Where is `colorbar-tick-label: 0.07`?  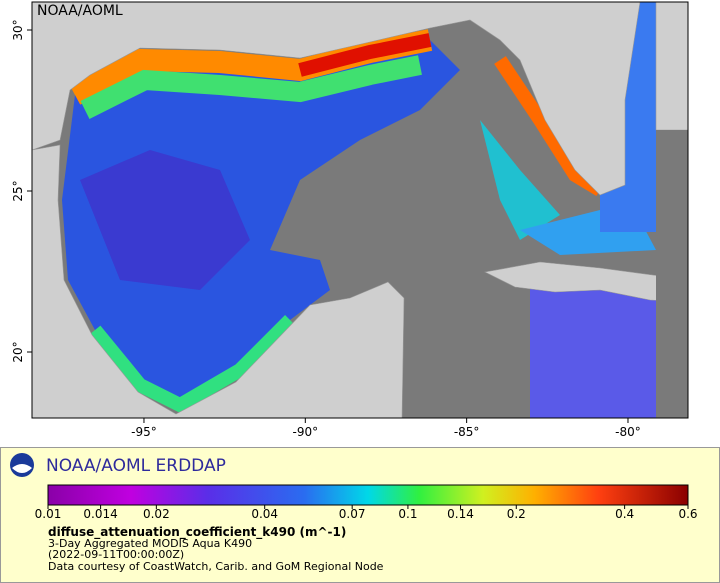
colorbar-tick-label: 0.07 is located at coordinates (352, 514).